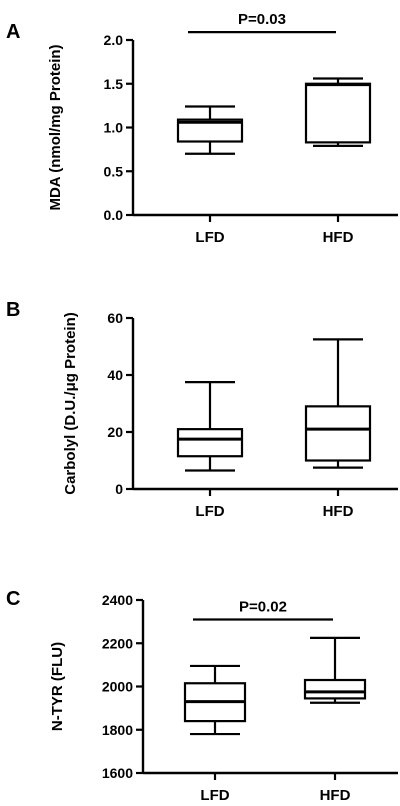  What do you see at coordinates (57, 686) in the screenshot?
I see `y-axis-label: N-TYR (FLU)` at bounding box center [57, 686].